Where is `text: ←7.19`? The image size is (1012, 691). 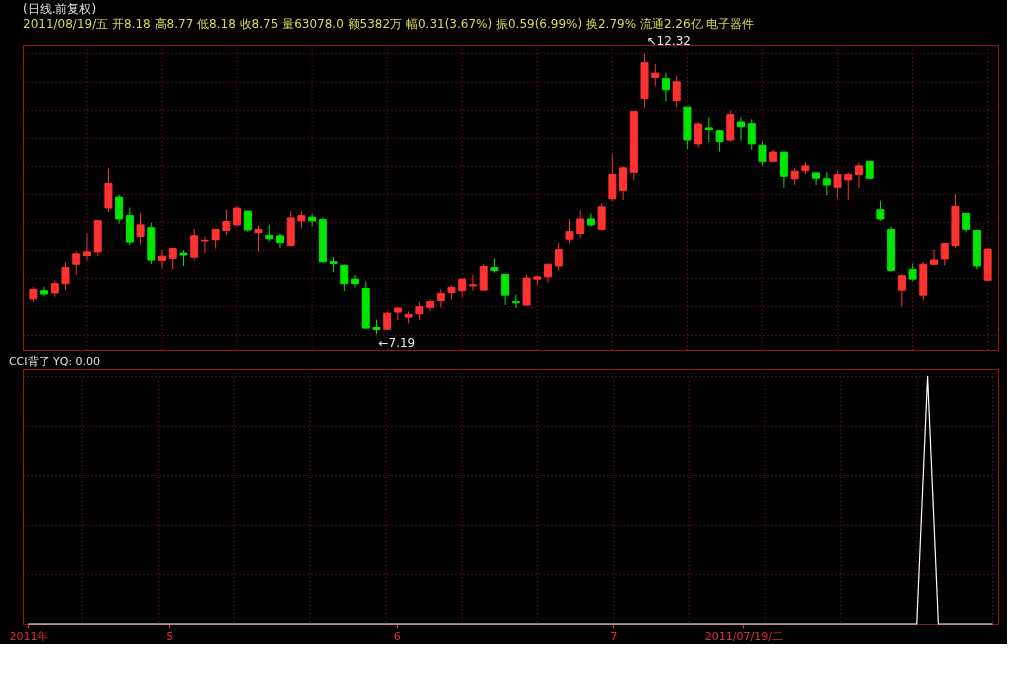
text: ←7.19 is located at coordinates (397, 342).